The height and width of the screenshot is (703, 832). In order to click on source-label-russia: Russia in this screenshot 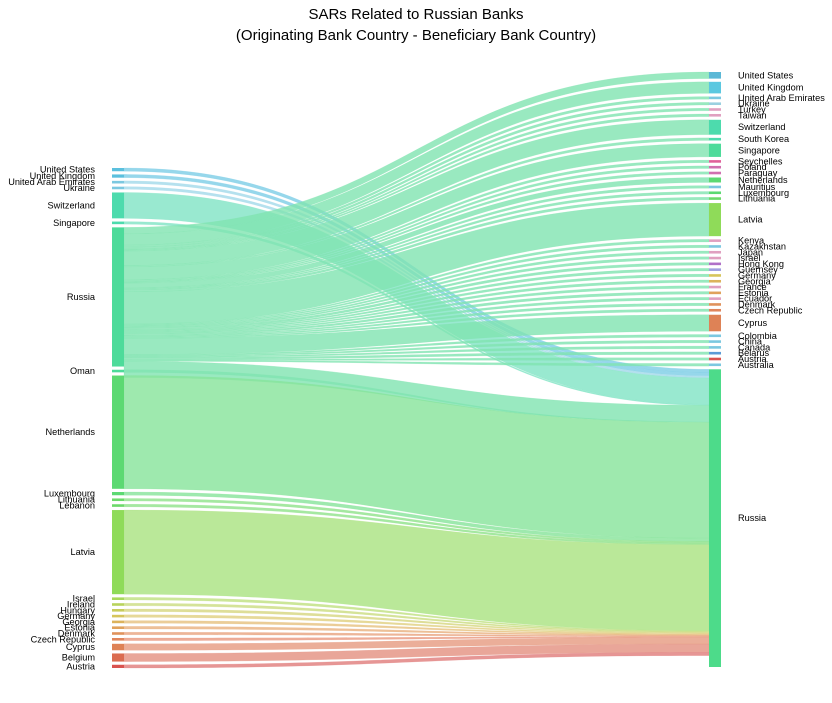, I will do `click(81, 297)`.